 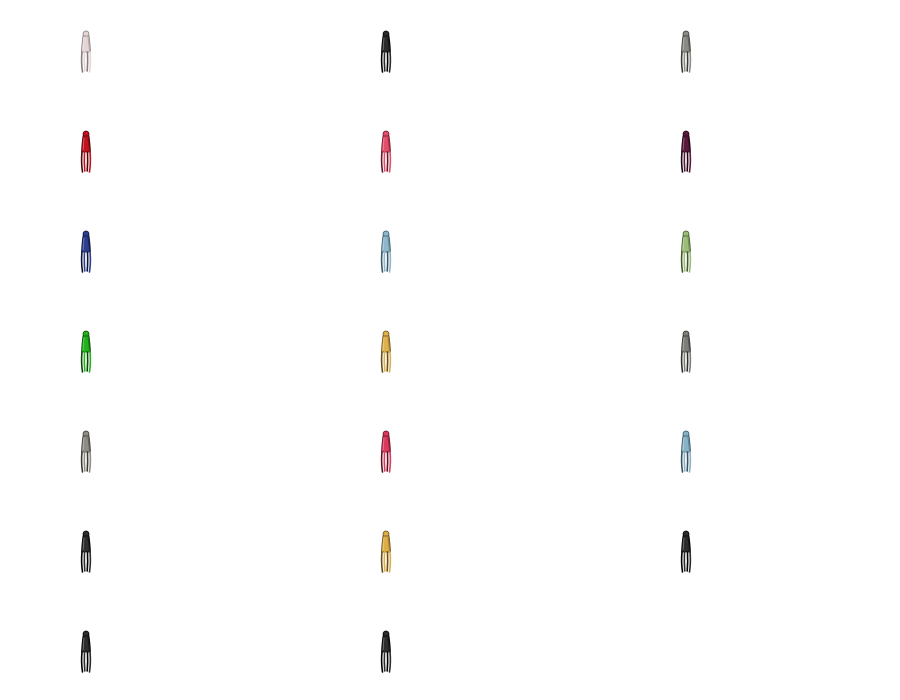 I want to click on sprite-cell-crimson, so click(x=386, y=452).